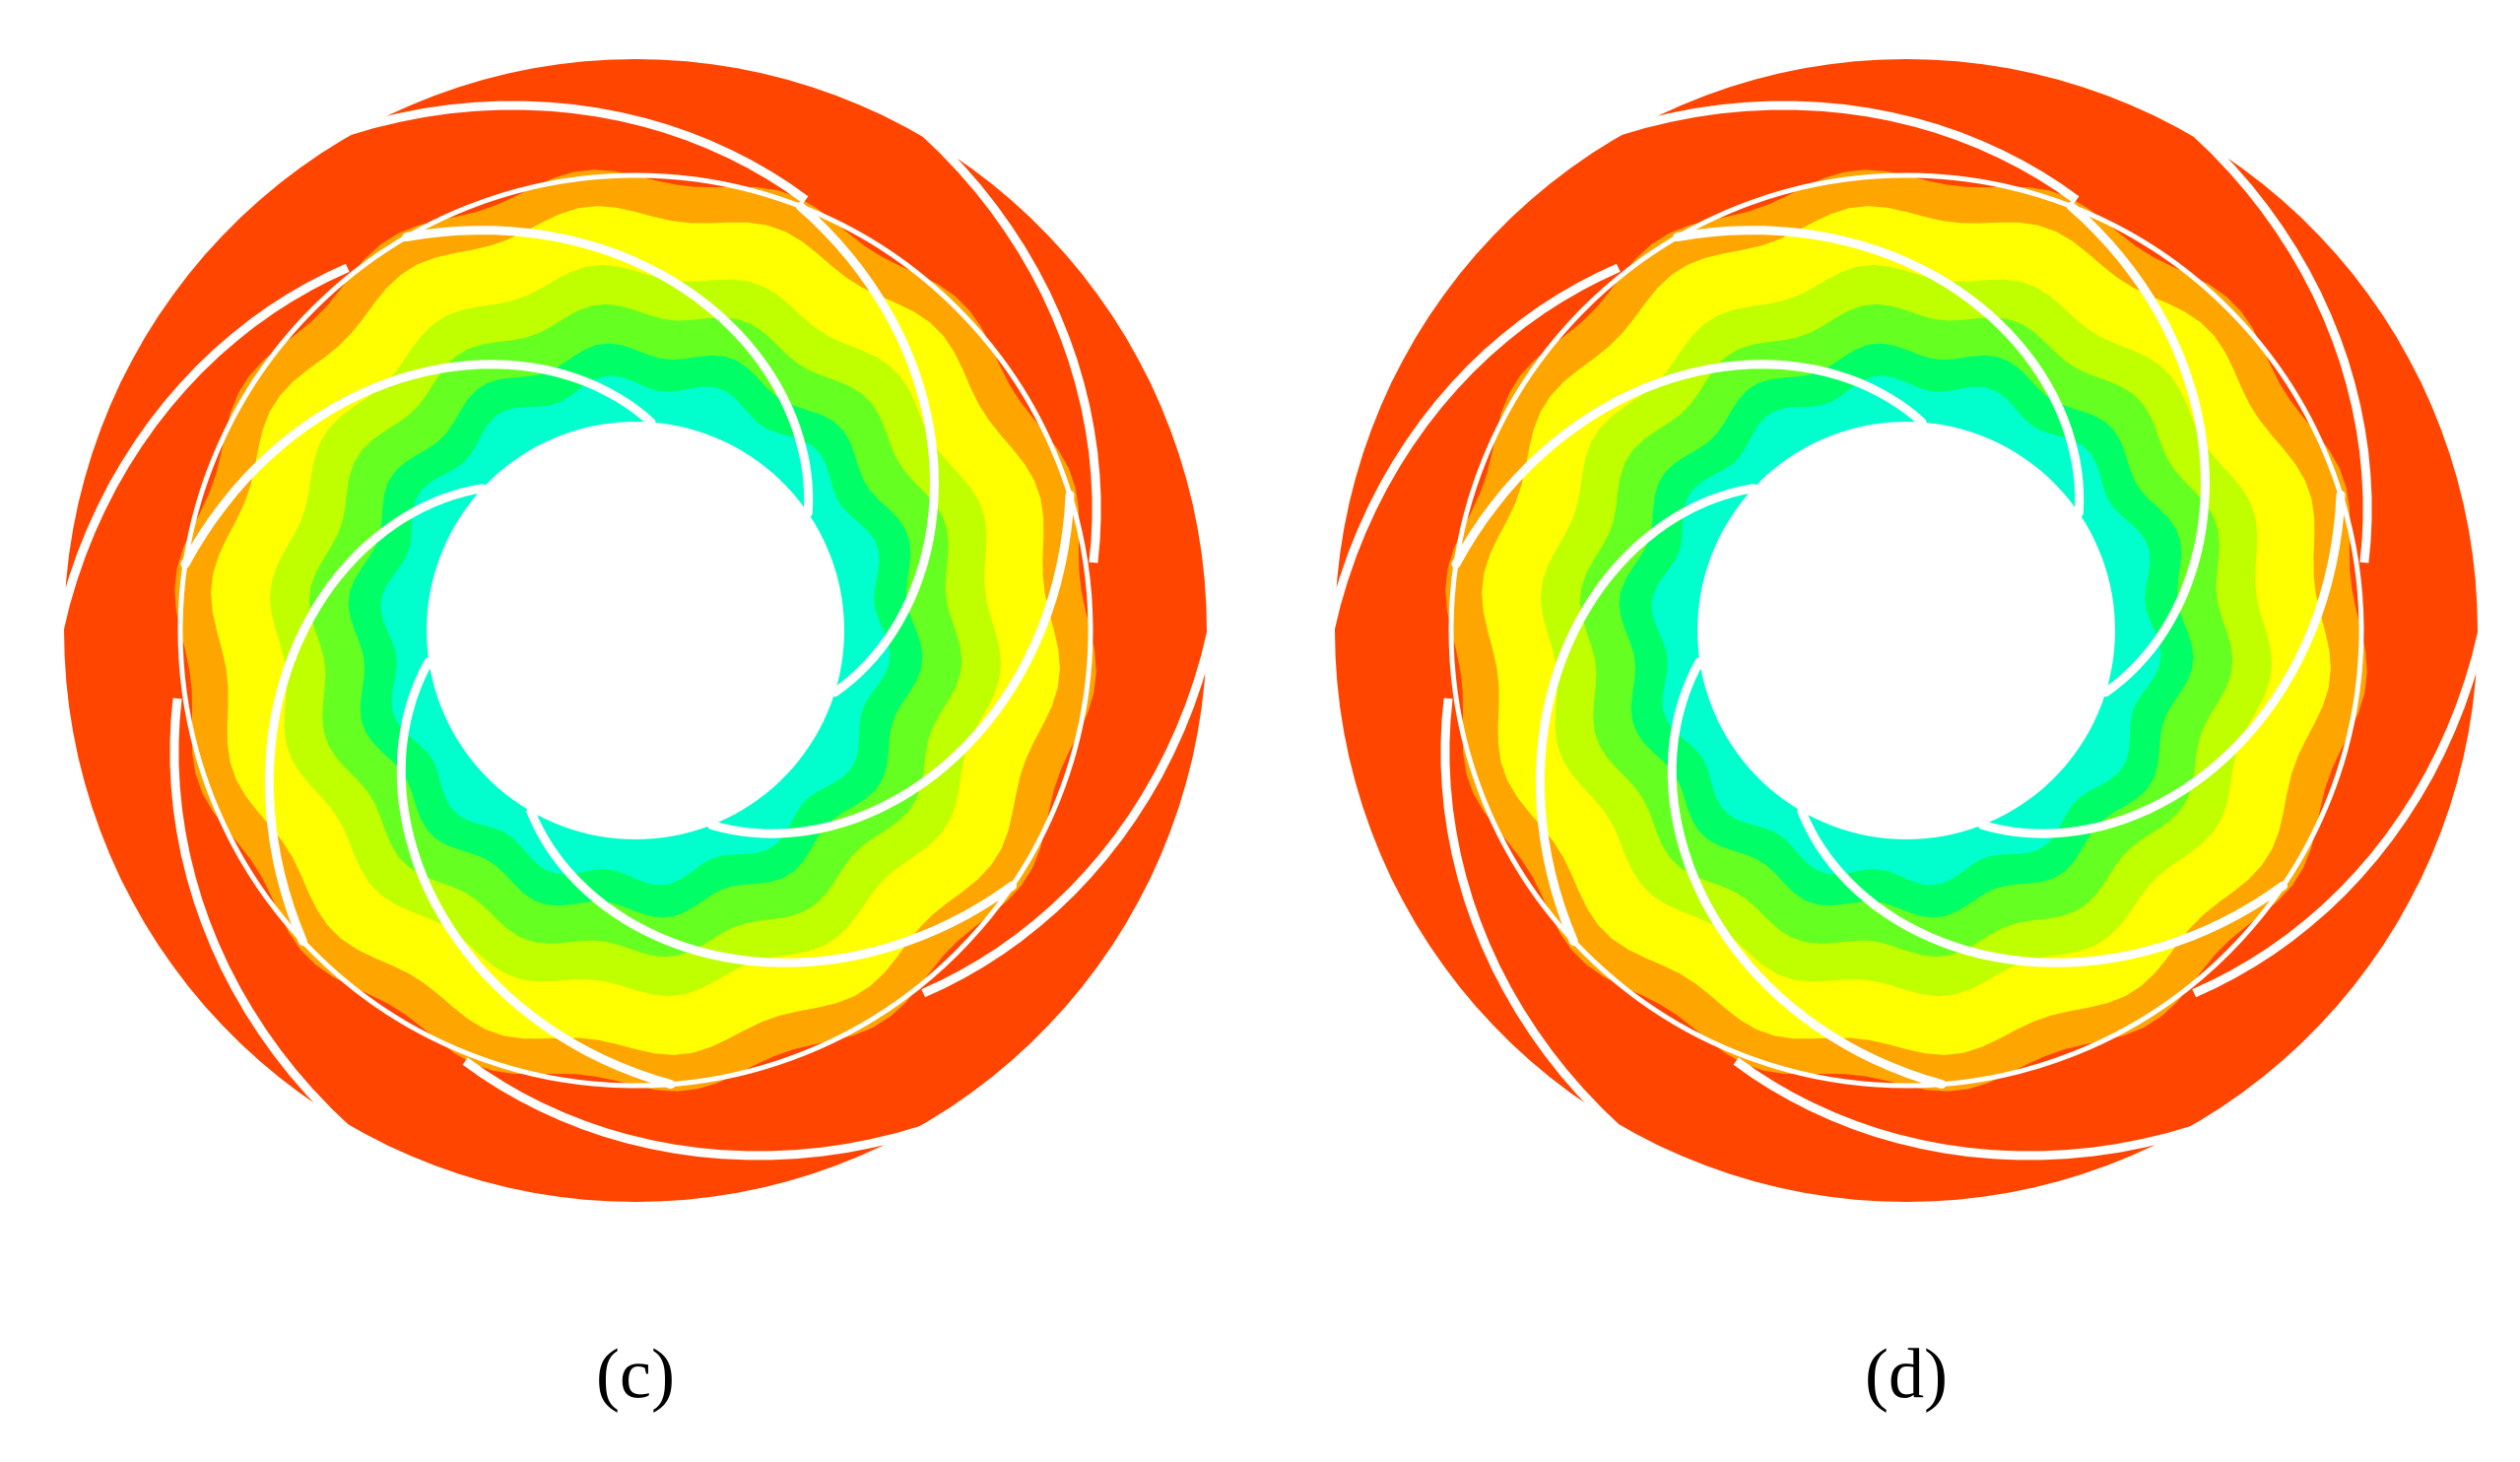 The height and width of the screenshot is (1462, 2520). What do you see at coordinates (635, 1375) in the screenshot?
I see `panel-label: (c)` at bounding box center [635, 1375].